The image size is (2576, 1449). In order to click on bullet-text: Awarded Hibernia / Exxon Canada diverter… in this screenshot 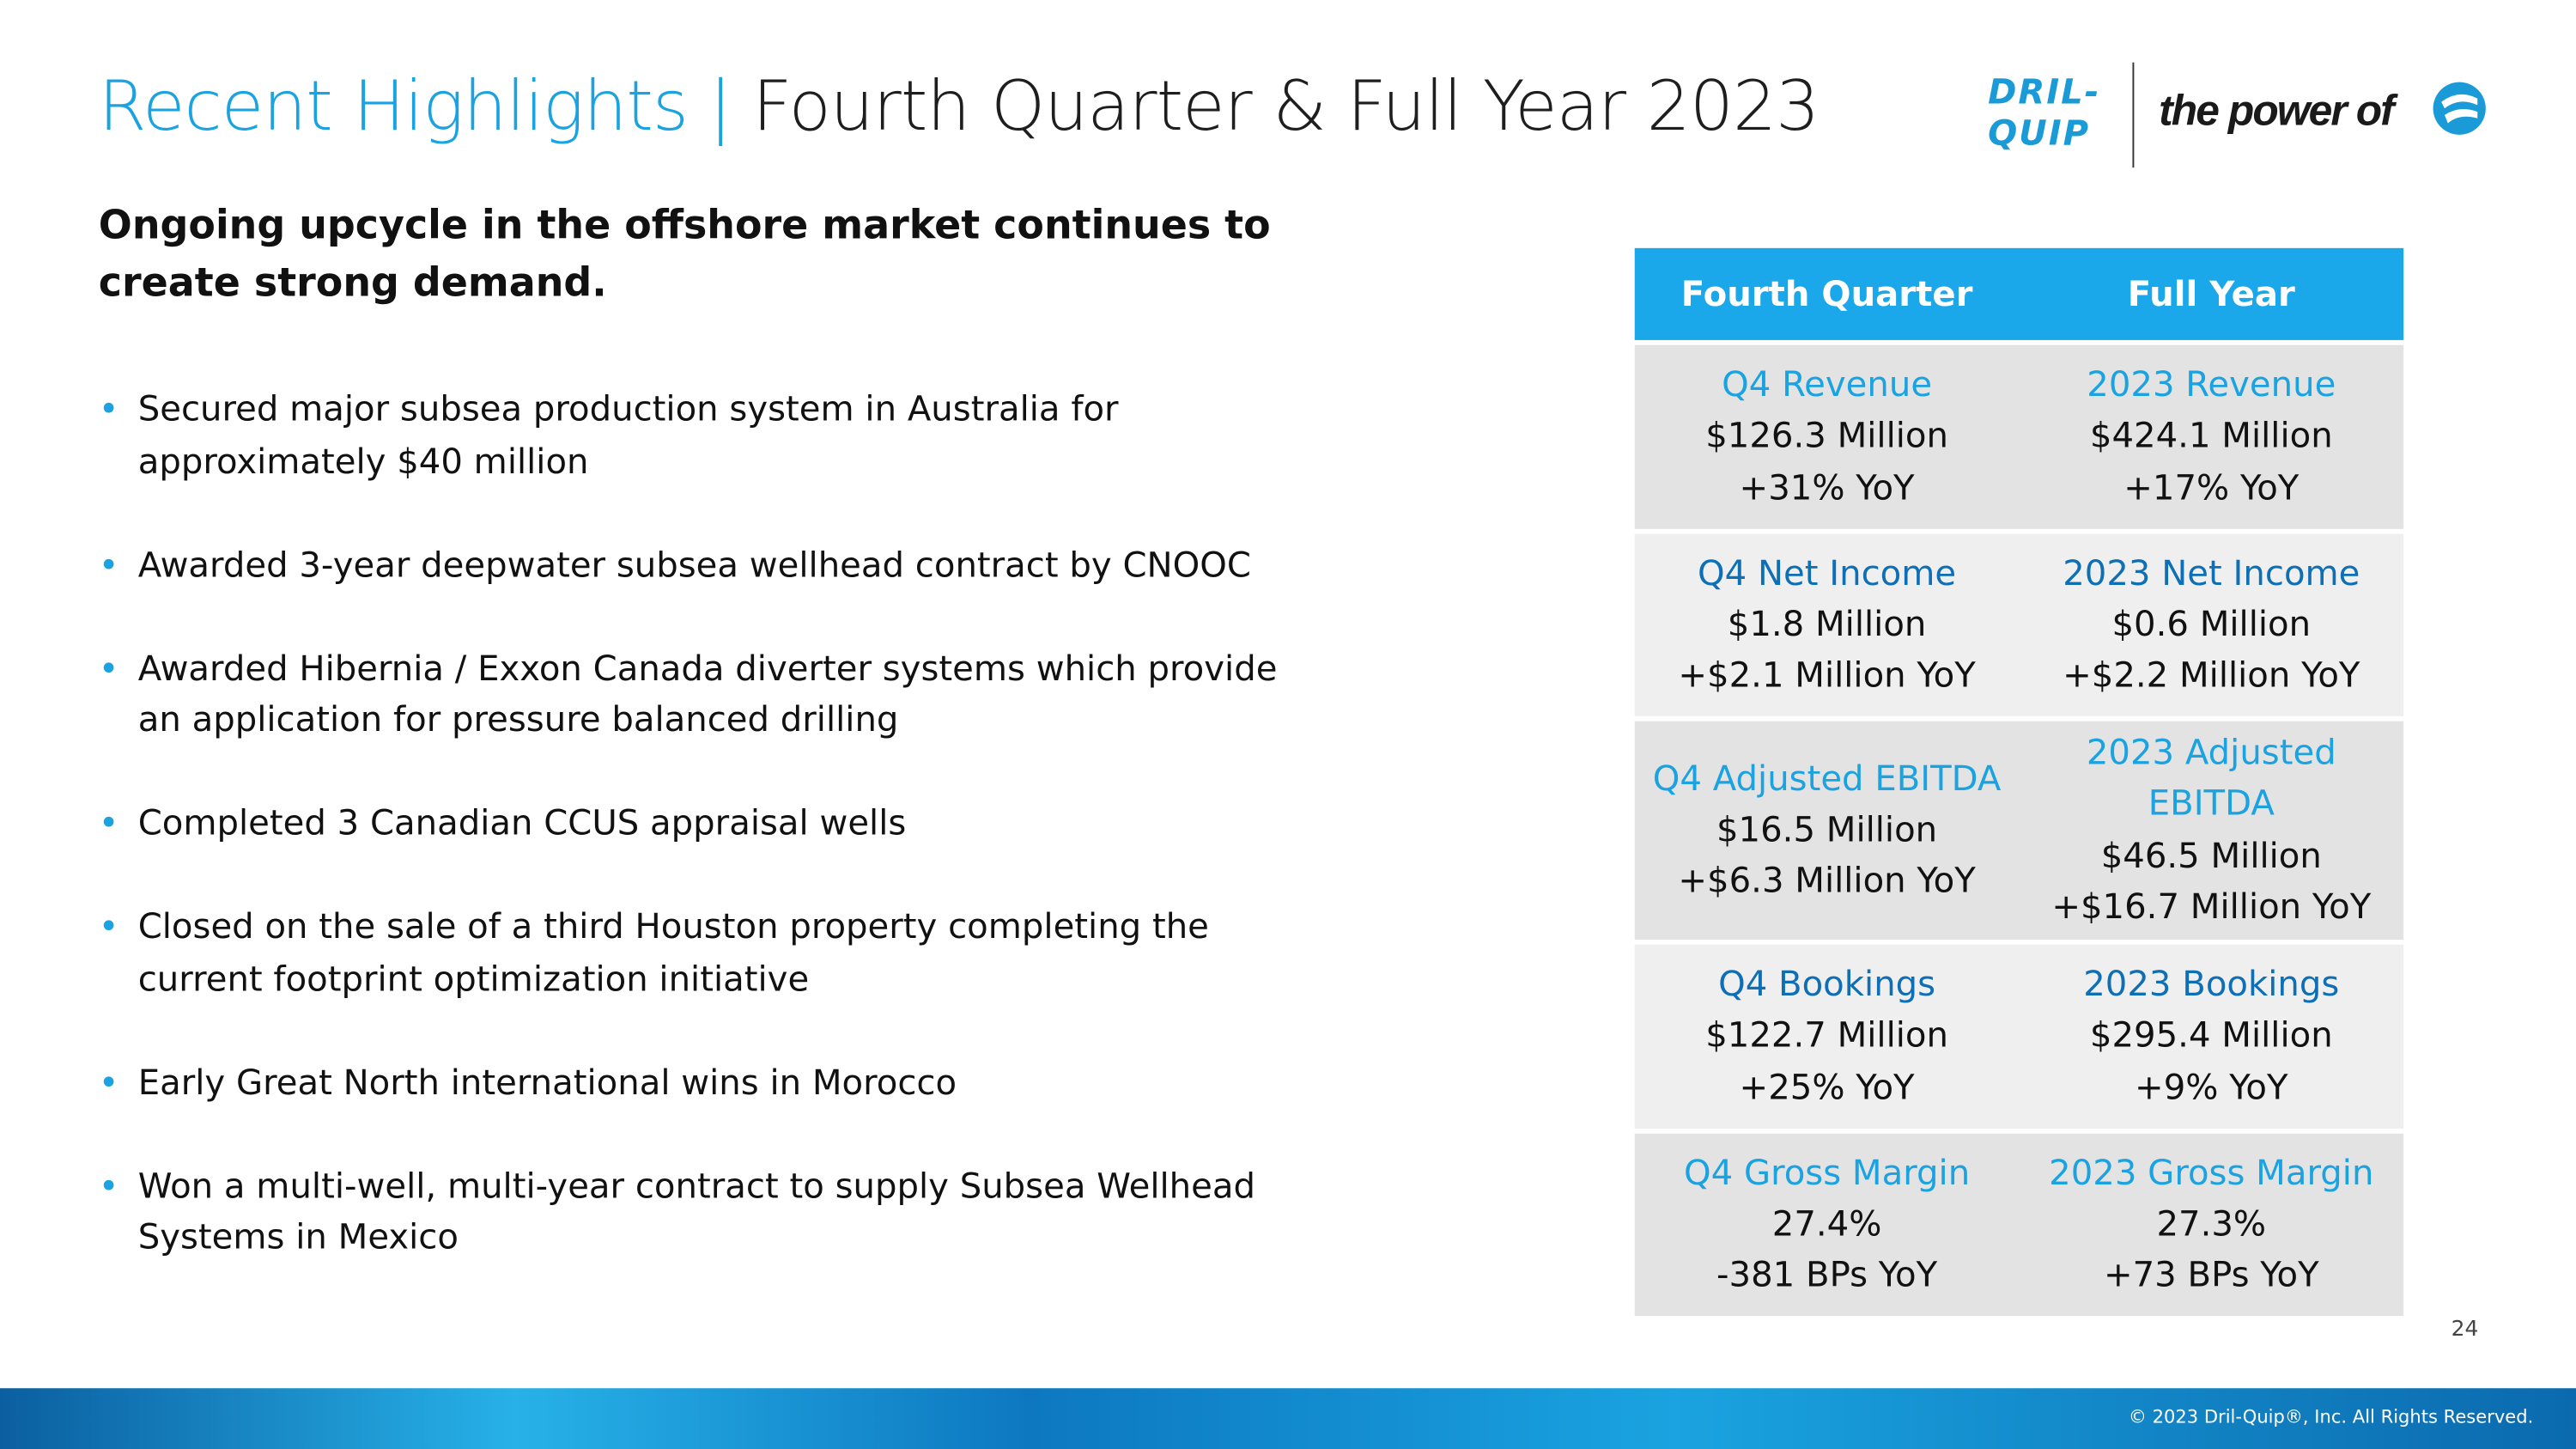, I will do `click(707, 694)`.